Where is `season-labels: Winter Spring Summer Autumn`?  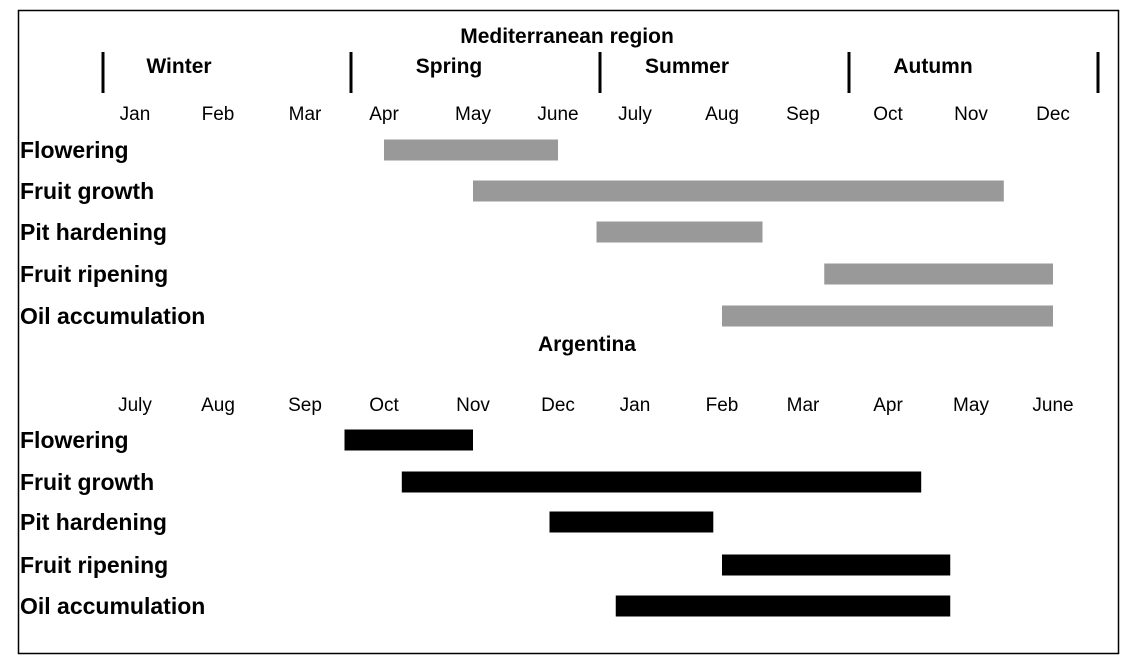
season-labels: Winter Spring Summer Autumn is located at coordinates (559, 66).